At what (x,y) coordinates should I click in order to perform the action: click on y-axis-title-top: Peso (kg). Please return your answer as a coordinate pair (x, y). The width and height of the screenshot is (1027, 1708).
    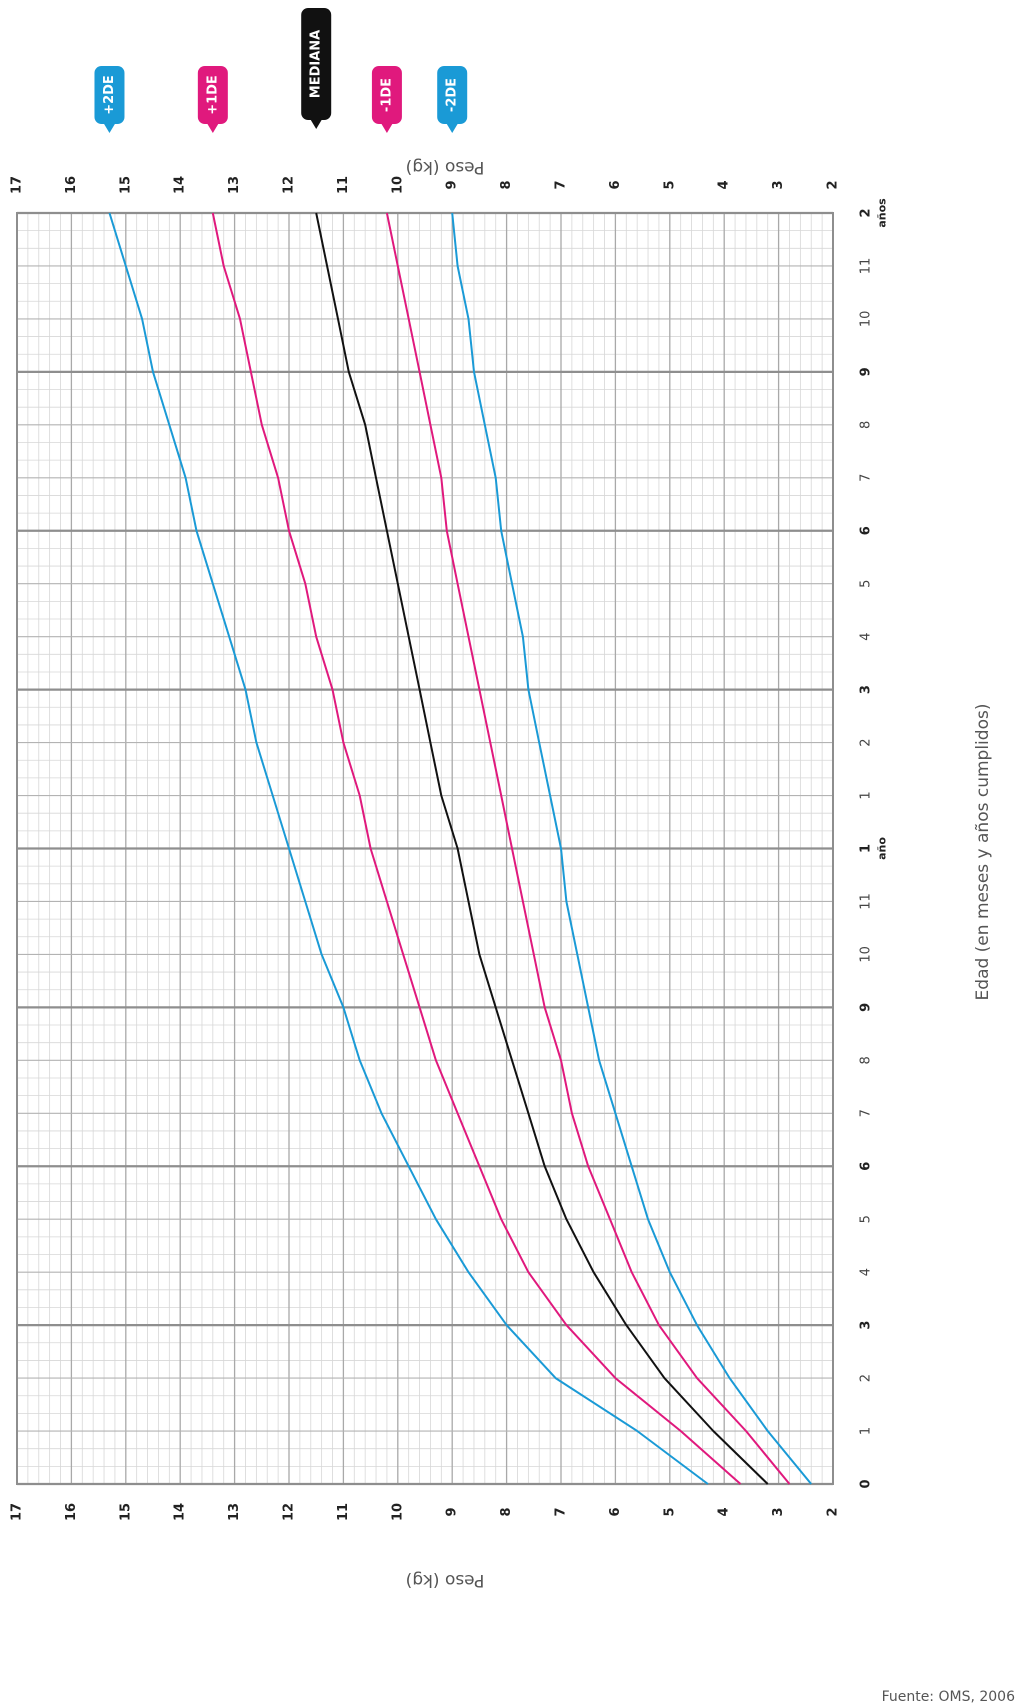
    Looking at the image, I should click on (445, 167).